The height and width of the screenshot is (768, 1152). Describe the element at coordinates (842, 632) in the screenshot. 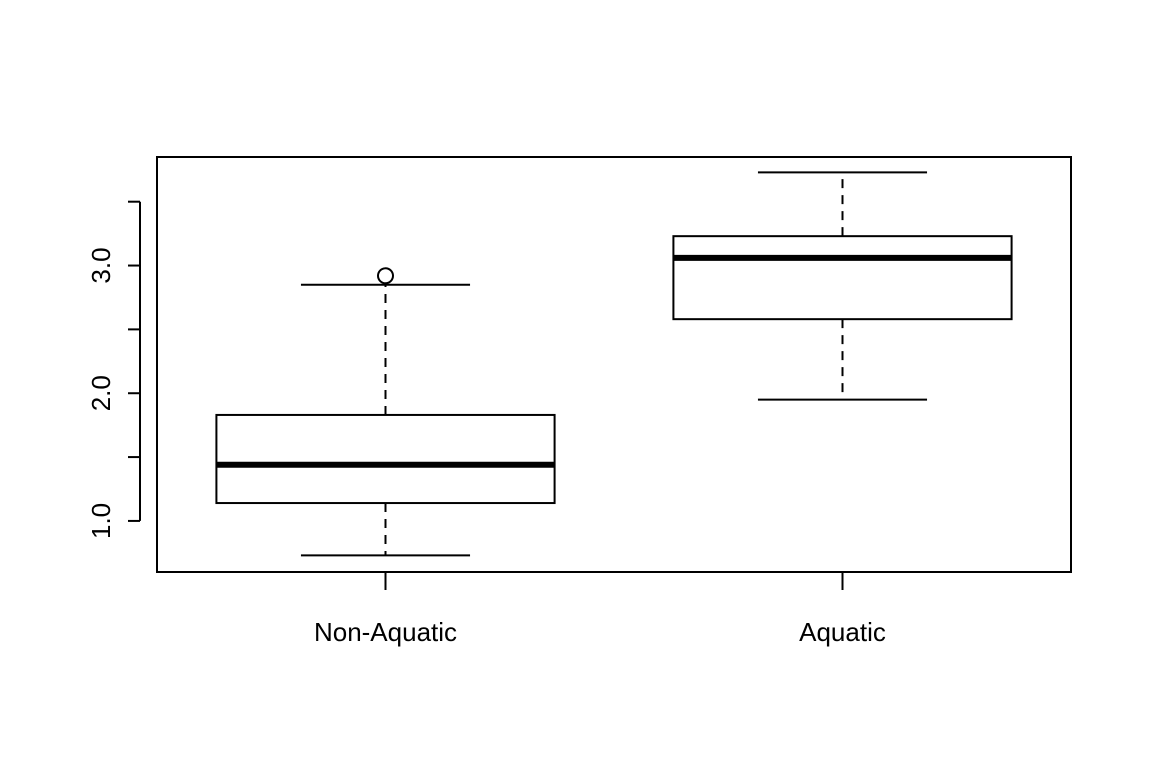

I see `x-tick-label: Aquatic` at that location.